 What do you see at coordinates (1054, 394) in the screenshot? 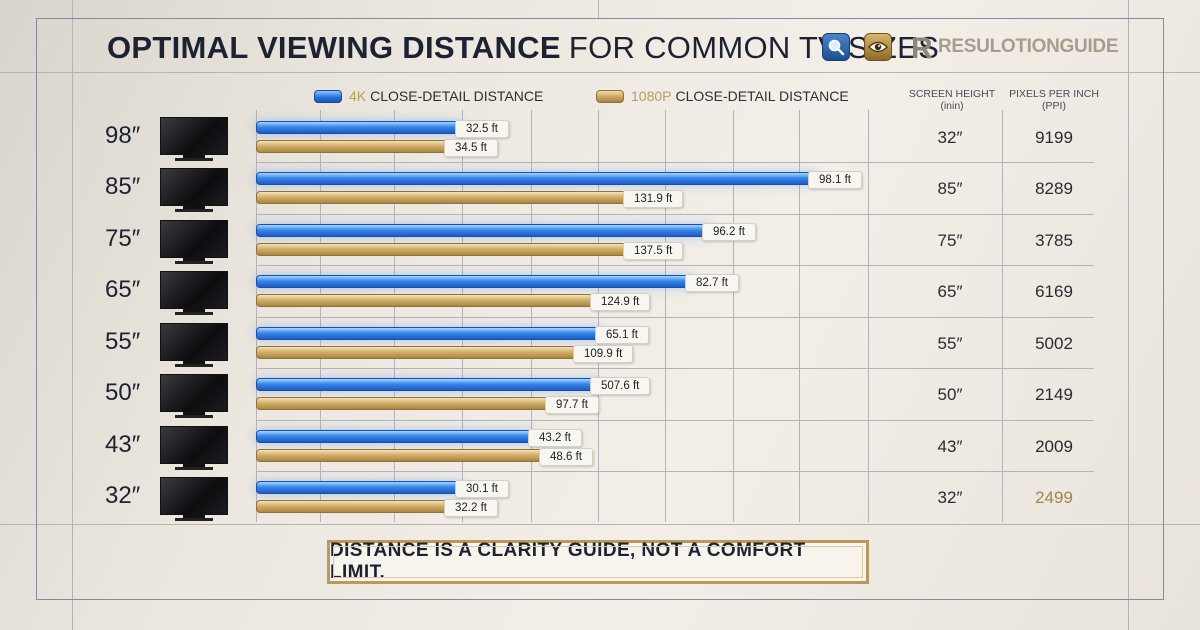
I see `ppi-value: 2149` at bounding box center [1054, 394].